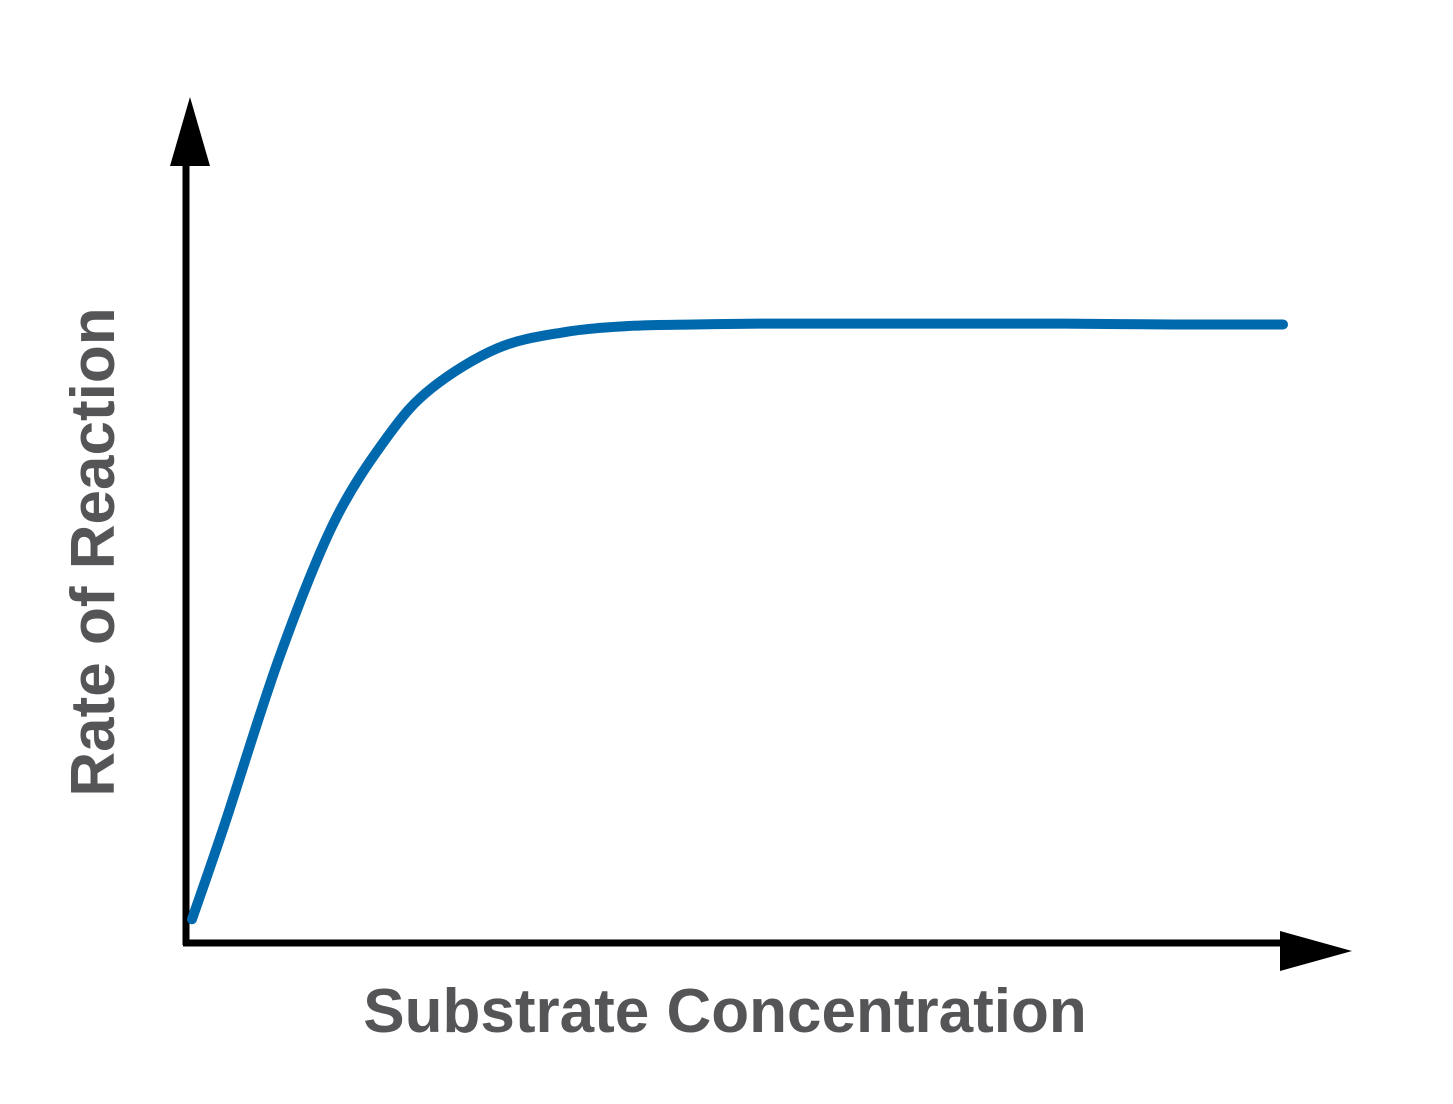 The image size is (1453, 1104). What do you see at coordinates (724, 1011) in the screenshot?
I see `x-axis-label: Substrate Concentration` at bounding box center [724, 1011].